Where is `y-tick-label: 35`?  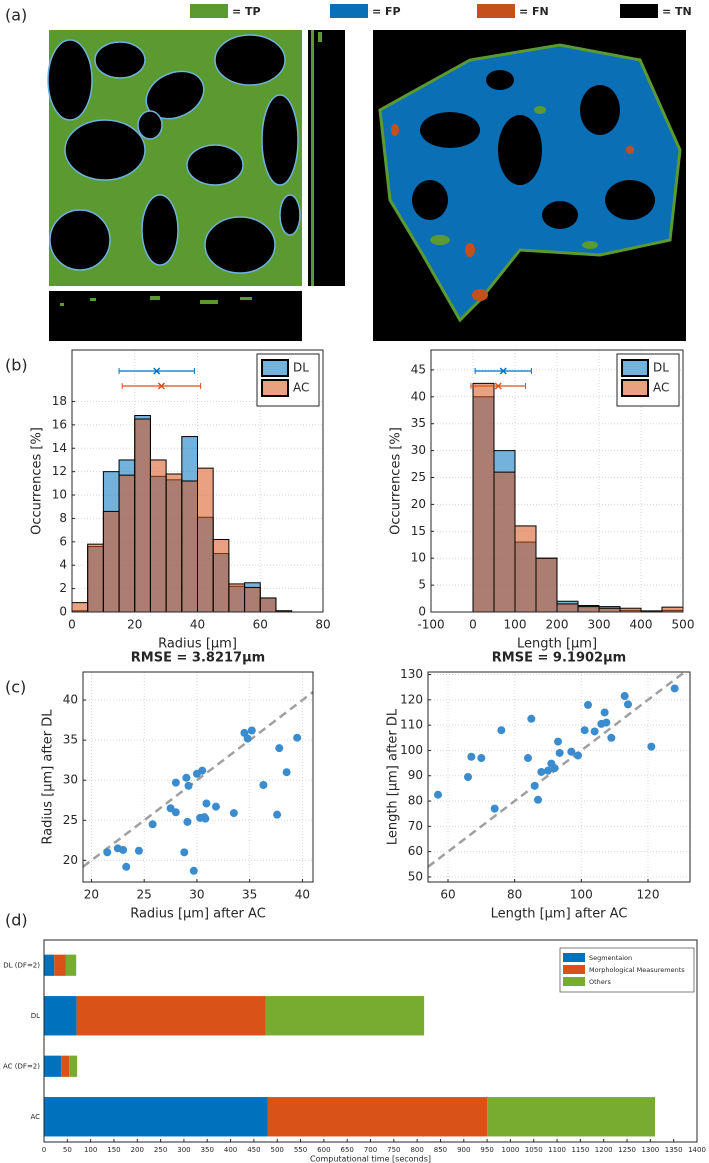
y-tick-label: 35 is located at coordinates (418, 423).